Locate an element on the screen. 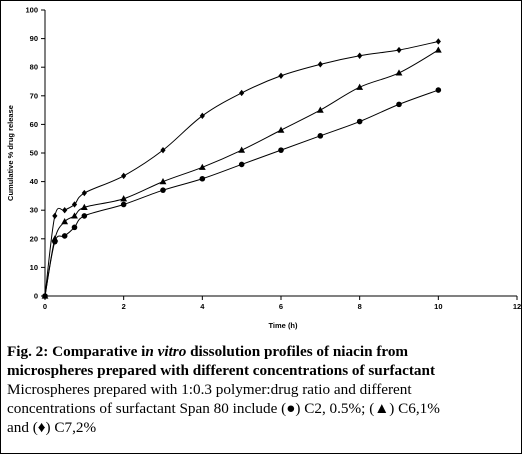  x-tick-label: 2 is located at coordinates (124, 306).